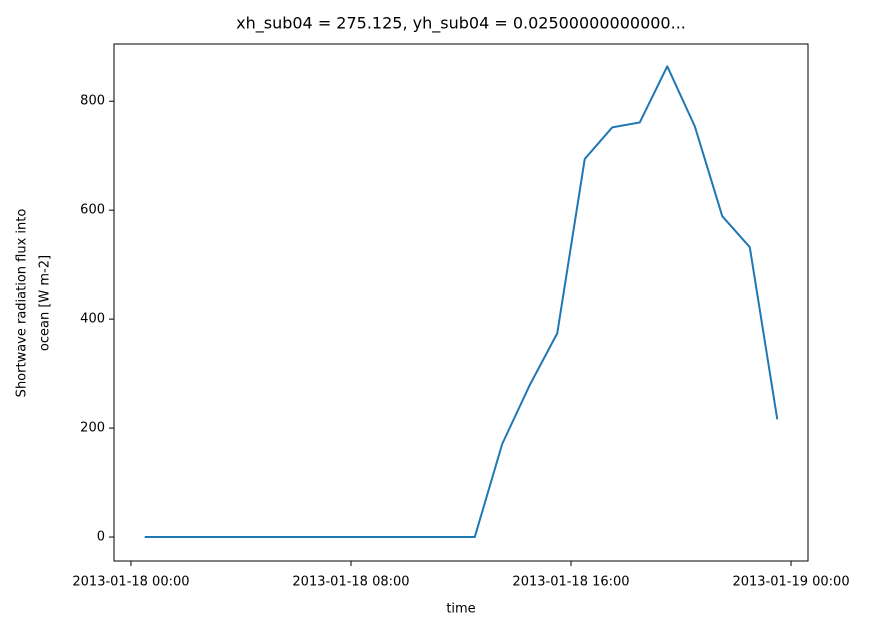 This screenshot has width=891, height=634. I want to click on x-tick-label: 2013-01-18 08:00, so click(350, 582).